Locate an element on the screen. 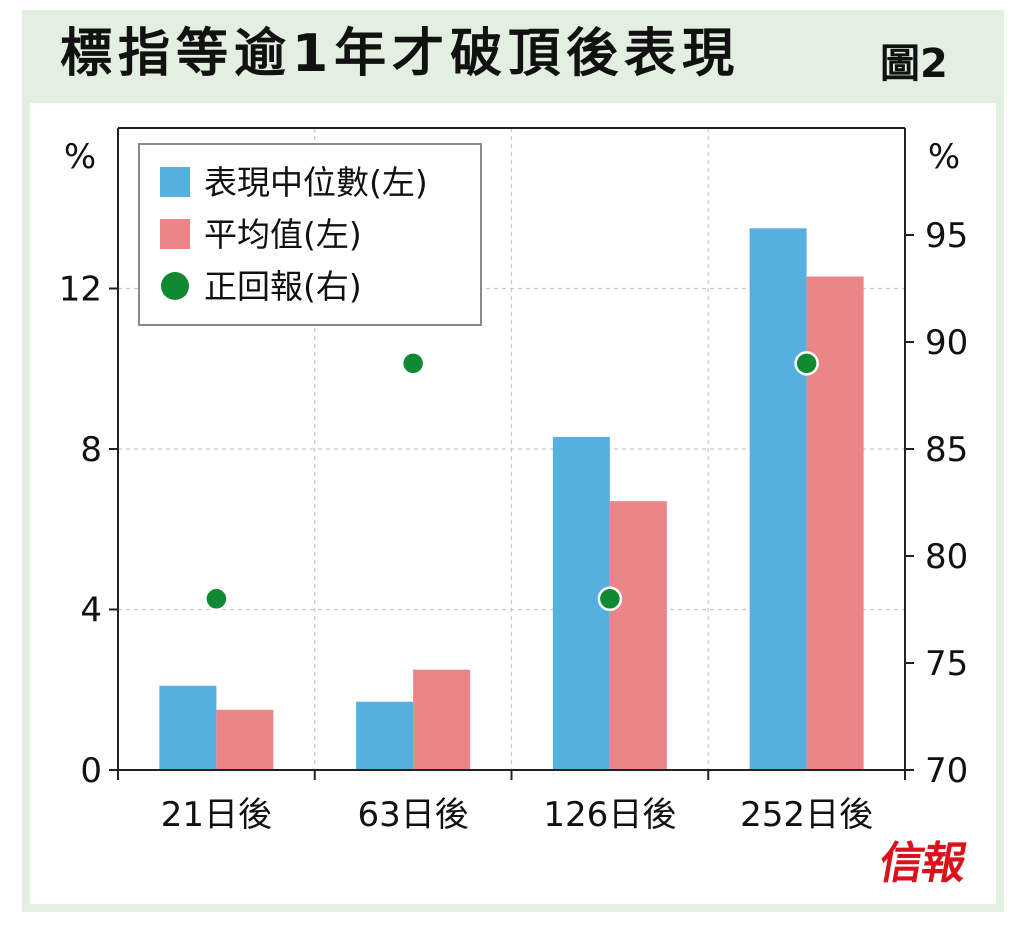 The height and width of the screenshot is (929, 1024). left-tick-label: 12 is located at coordinates (80, 290).